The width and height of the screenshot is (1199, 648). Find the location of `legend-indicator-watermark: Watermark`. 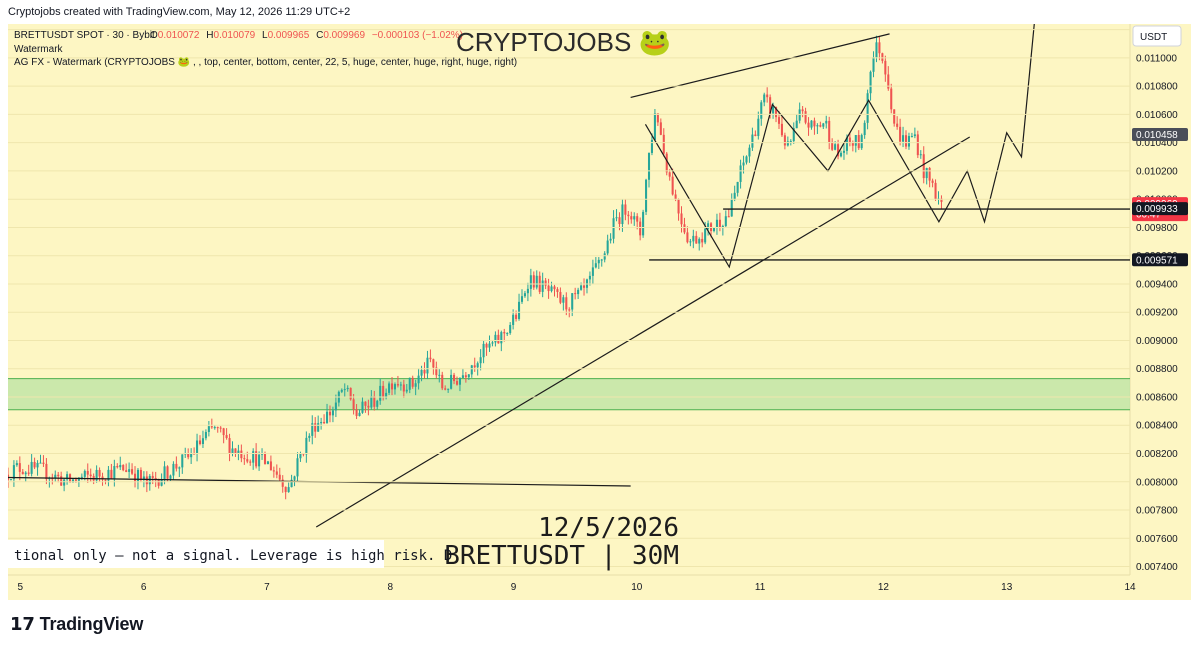

legend-indicator-watermark: Watermark is located at coordinates (39, 49).